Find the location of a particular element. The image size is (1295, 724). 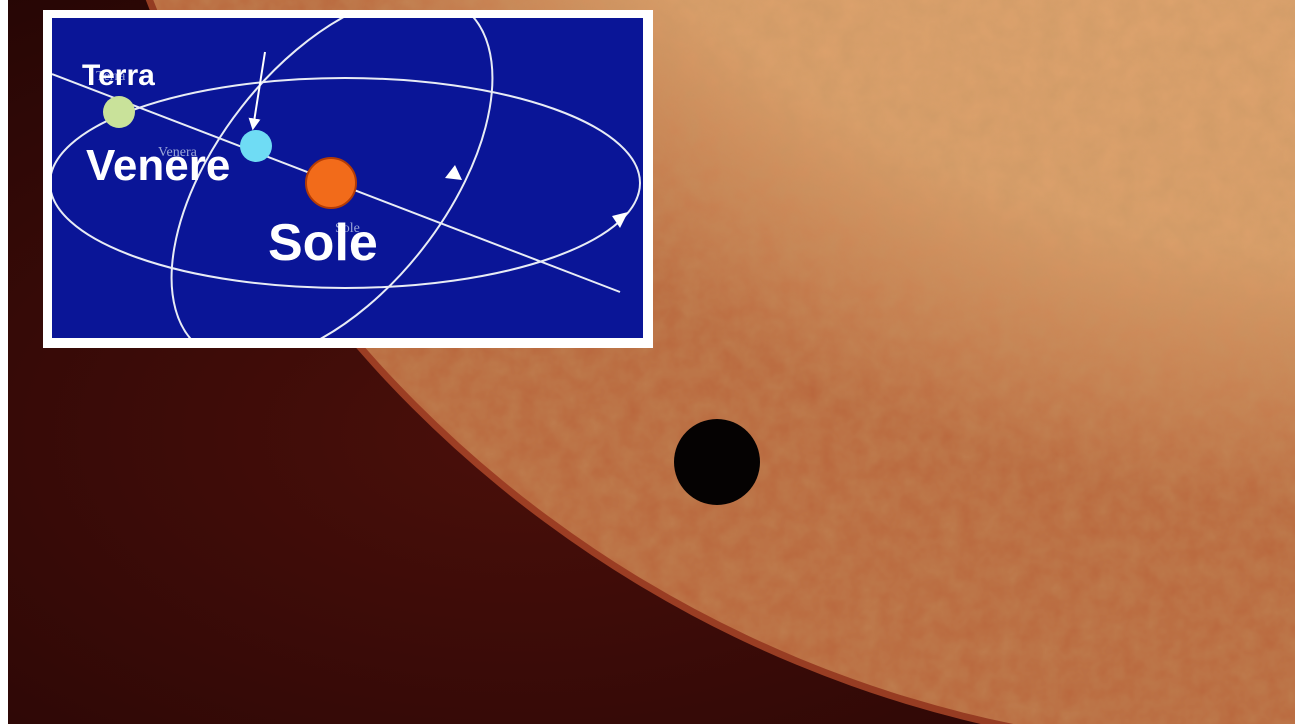

venus-orbit is located at coordinates (332, 178).